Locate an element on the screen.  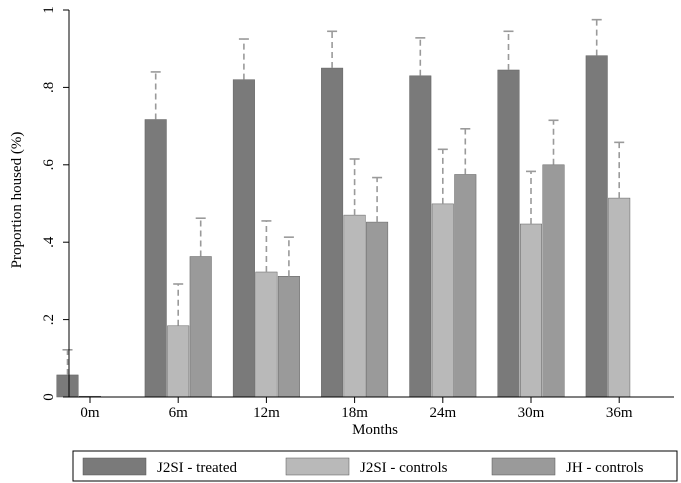
legend-swatch-j2si-treated is located at coordinates (114, 466).